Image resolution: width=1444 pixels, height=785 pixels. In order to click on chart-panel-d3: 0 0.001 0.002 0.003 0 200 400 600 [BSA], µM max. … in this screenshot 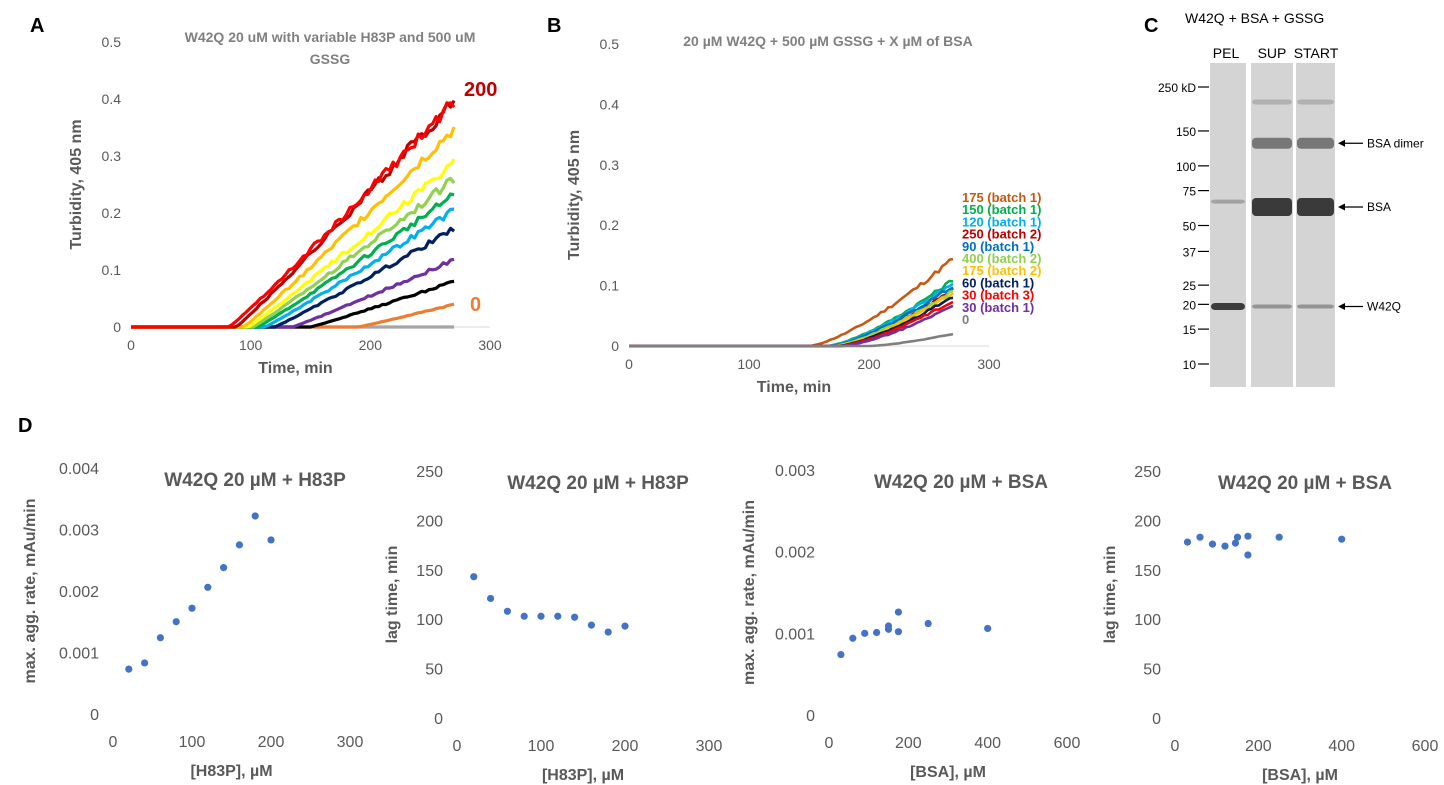, I will do `click(910, 622)`.